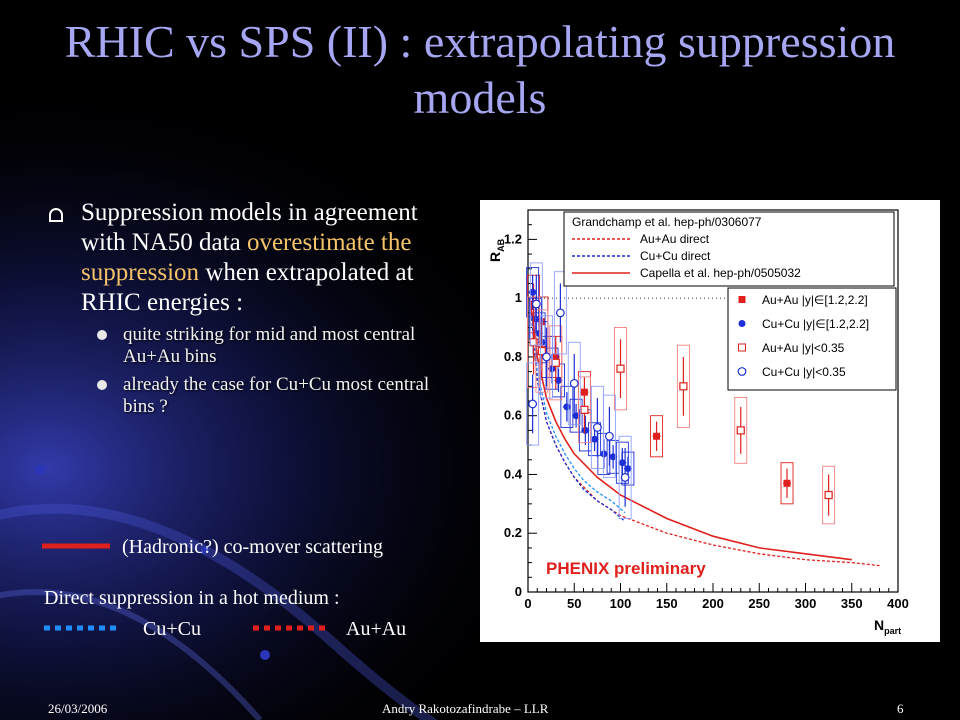 The width and height of the screenshot is (960, 720). Describe the element at coordinates (102, 335) in the screenshot. I see `bullet-dot-icon` at that location.